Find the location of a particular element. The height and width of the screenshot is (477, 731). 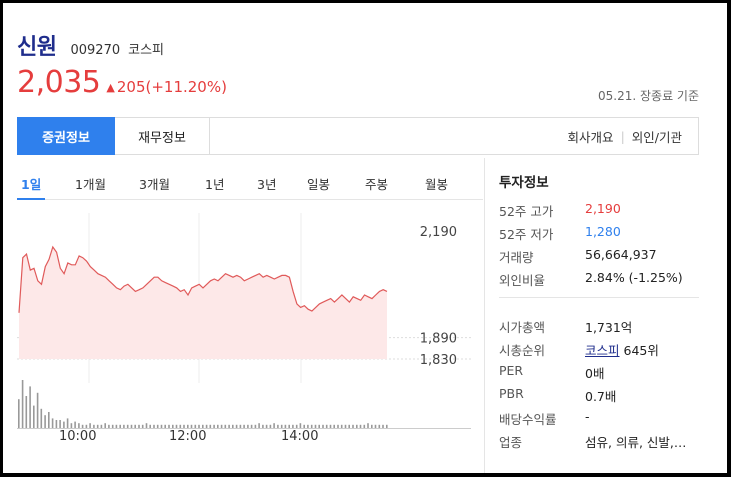

period-tab-daily: 일봉 is located at coordinates (319, 184).